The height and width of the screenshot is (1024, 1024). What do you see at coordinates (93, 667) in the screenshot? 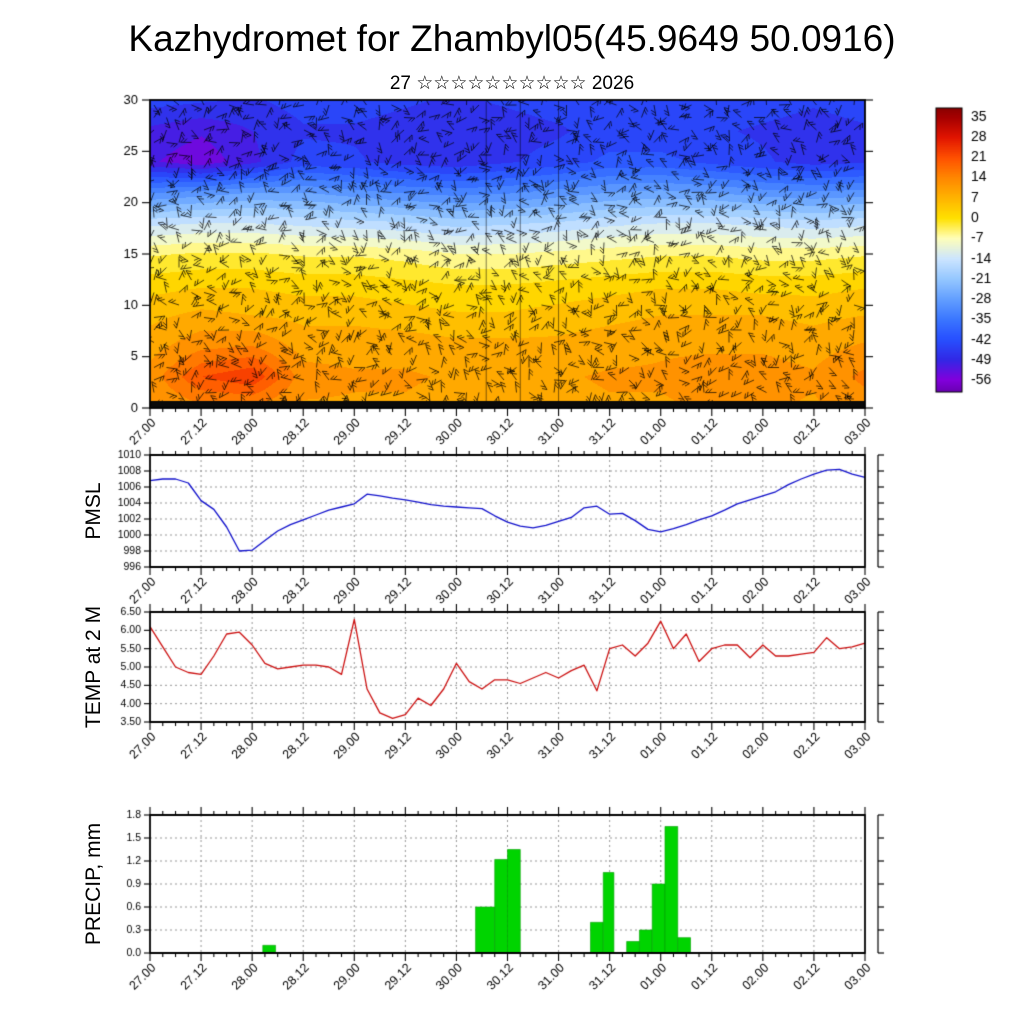
I see `temp-axis-label: TEMP at 2 M` at bounding box center [93, 667].